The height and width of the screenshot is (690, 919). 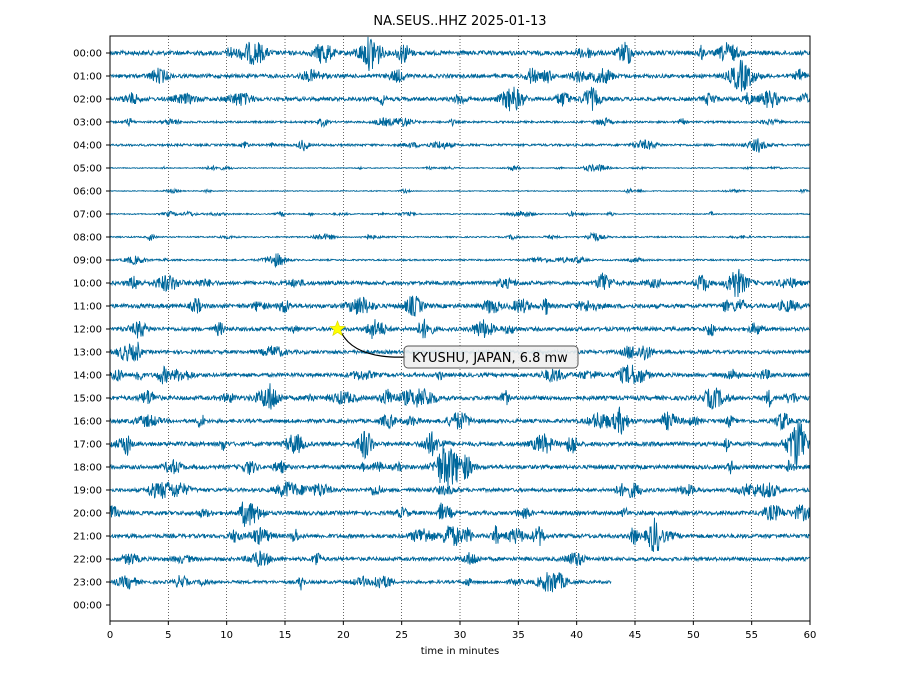 I want to click on x-tick-label: 5, so click(x=168, y=635).